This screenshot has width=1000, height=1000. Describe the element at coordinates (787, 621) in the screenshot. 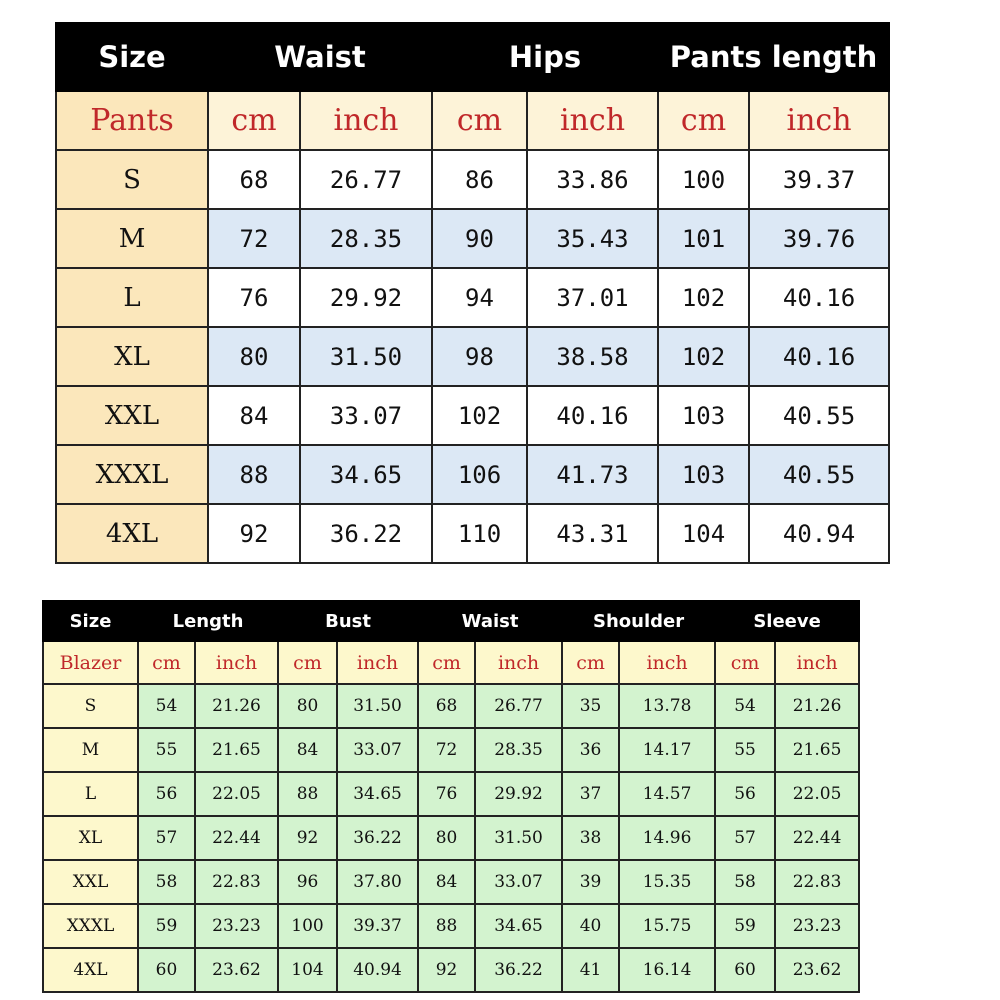

I see `column-header: Sleeve` at that location.